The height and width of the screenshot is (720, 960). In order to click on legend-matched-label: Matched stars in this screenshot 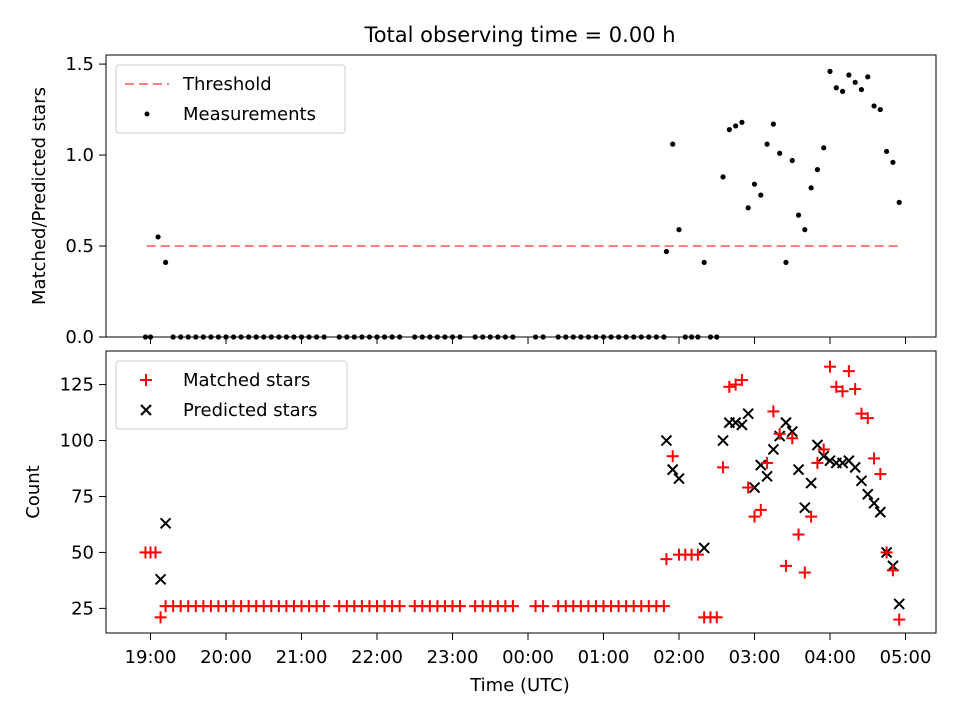, I will do `click(246, 380)`.